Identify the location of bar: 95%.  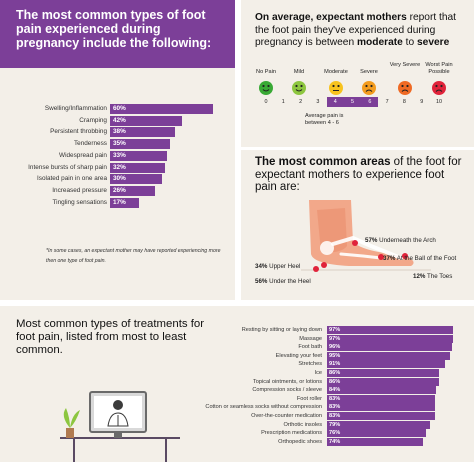
(389, 355).